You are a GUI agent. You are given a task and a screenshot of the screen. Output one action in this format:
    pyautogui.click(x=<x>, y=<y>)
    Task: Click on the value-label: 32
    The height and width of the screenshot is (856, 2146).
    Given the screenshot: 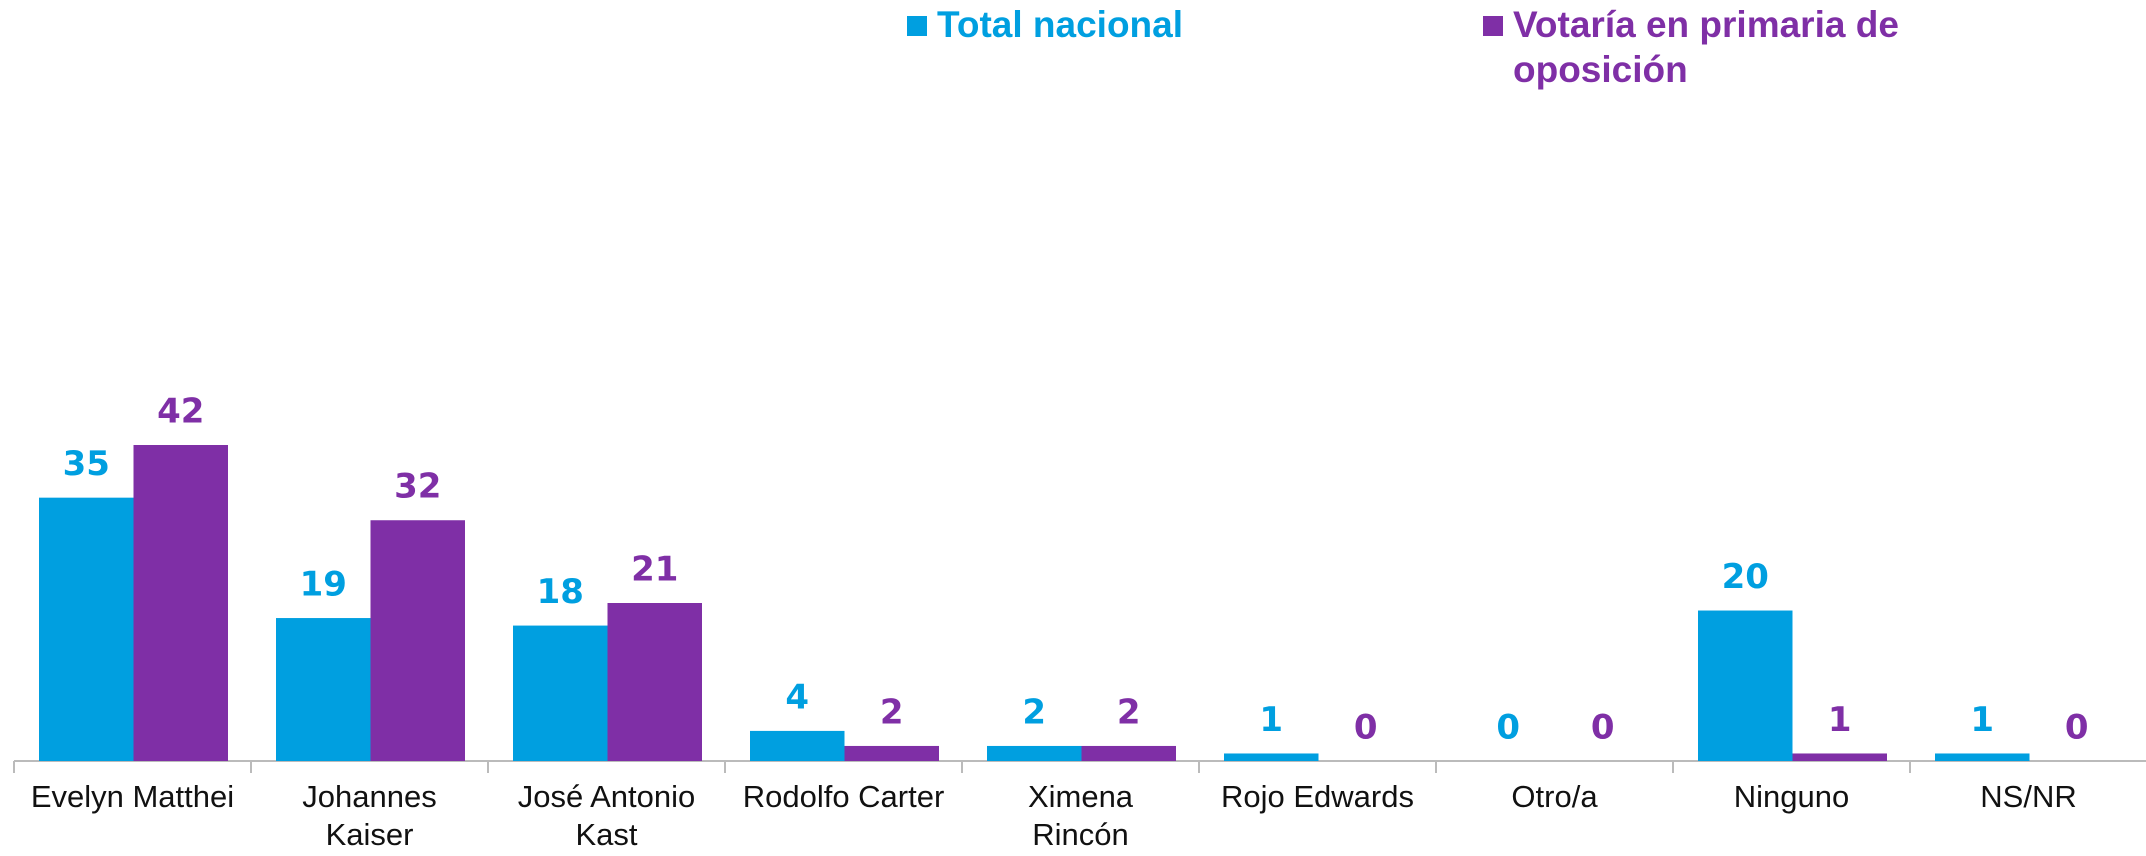 What is the action you would take?
    pyautogui.click(x=417, y=487)
    